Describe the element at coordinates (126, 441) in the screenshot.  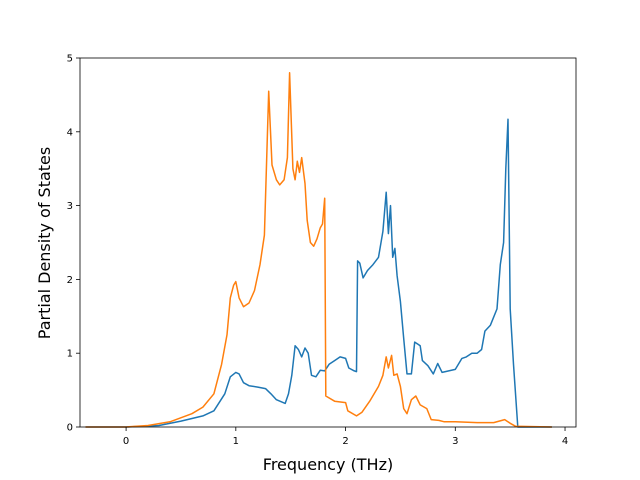
I see `x-tick-label: 0` at that location.